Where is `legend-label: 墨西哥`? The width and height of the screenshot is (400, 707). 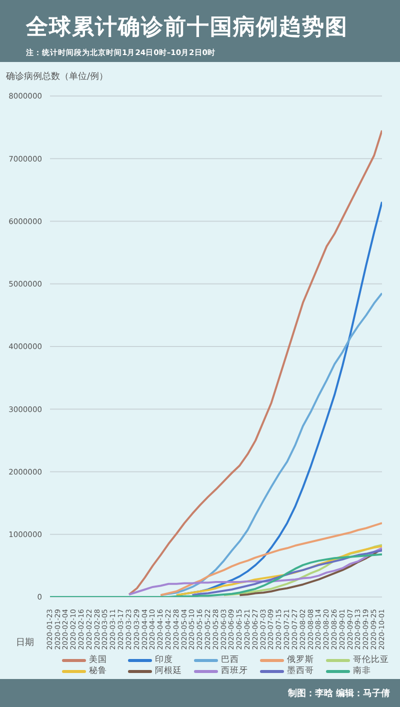 legend-label: 墨西哥 is located at coordinates (300, 671).